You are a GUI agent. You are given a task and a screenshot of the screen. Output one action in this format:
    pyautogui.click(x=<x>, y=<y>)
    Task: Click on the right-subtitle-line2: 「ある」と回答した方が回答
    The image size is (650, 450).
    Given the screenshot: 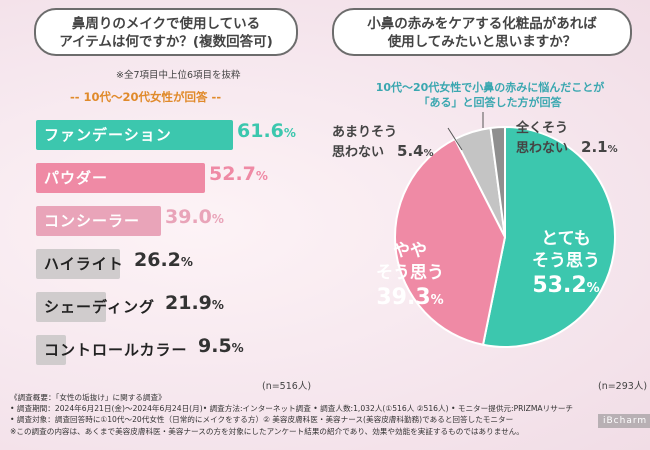 What is the action you would take?
    pyautogui.click(x=490, y=102)
    